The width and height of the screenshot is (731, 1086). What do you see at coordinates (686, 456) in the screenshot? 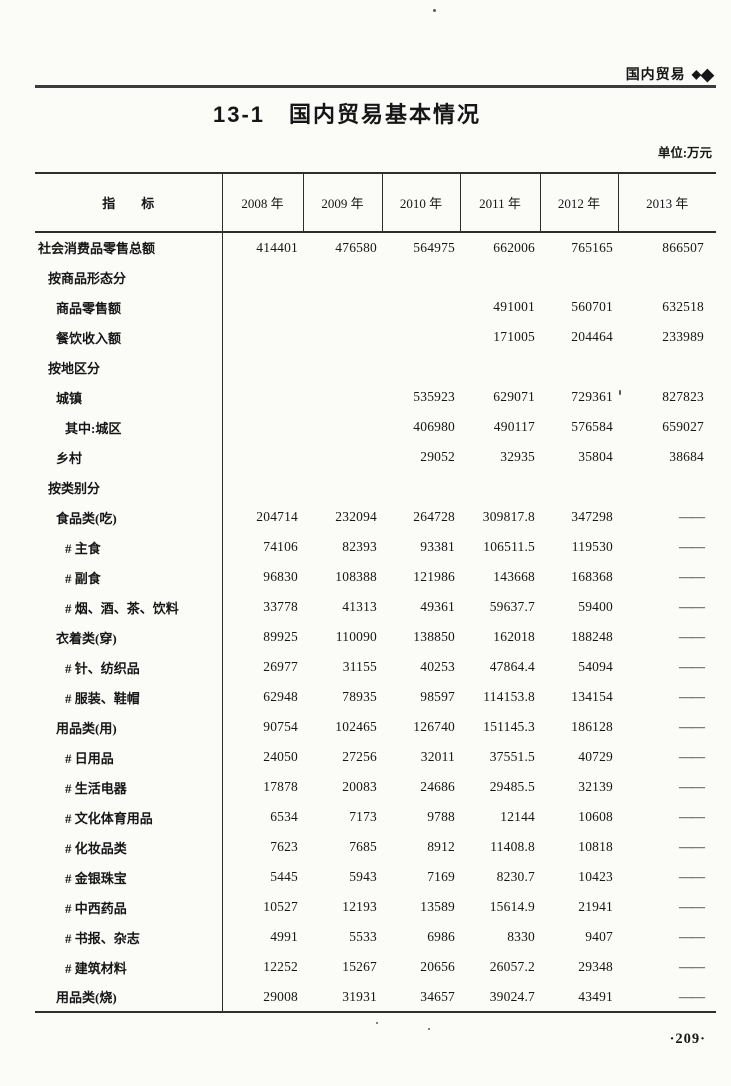
I see `cell-value: 38684` at bounding box center [686, 456].